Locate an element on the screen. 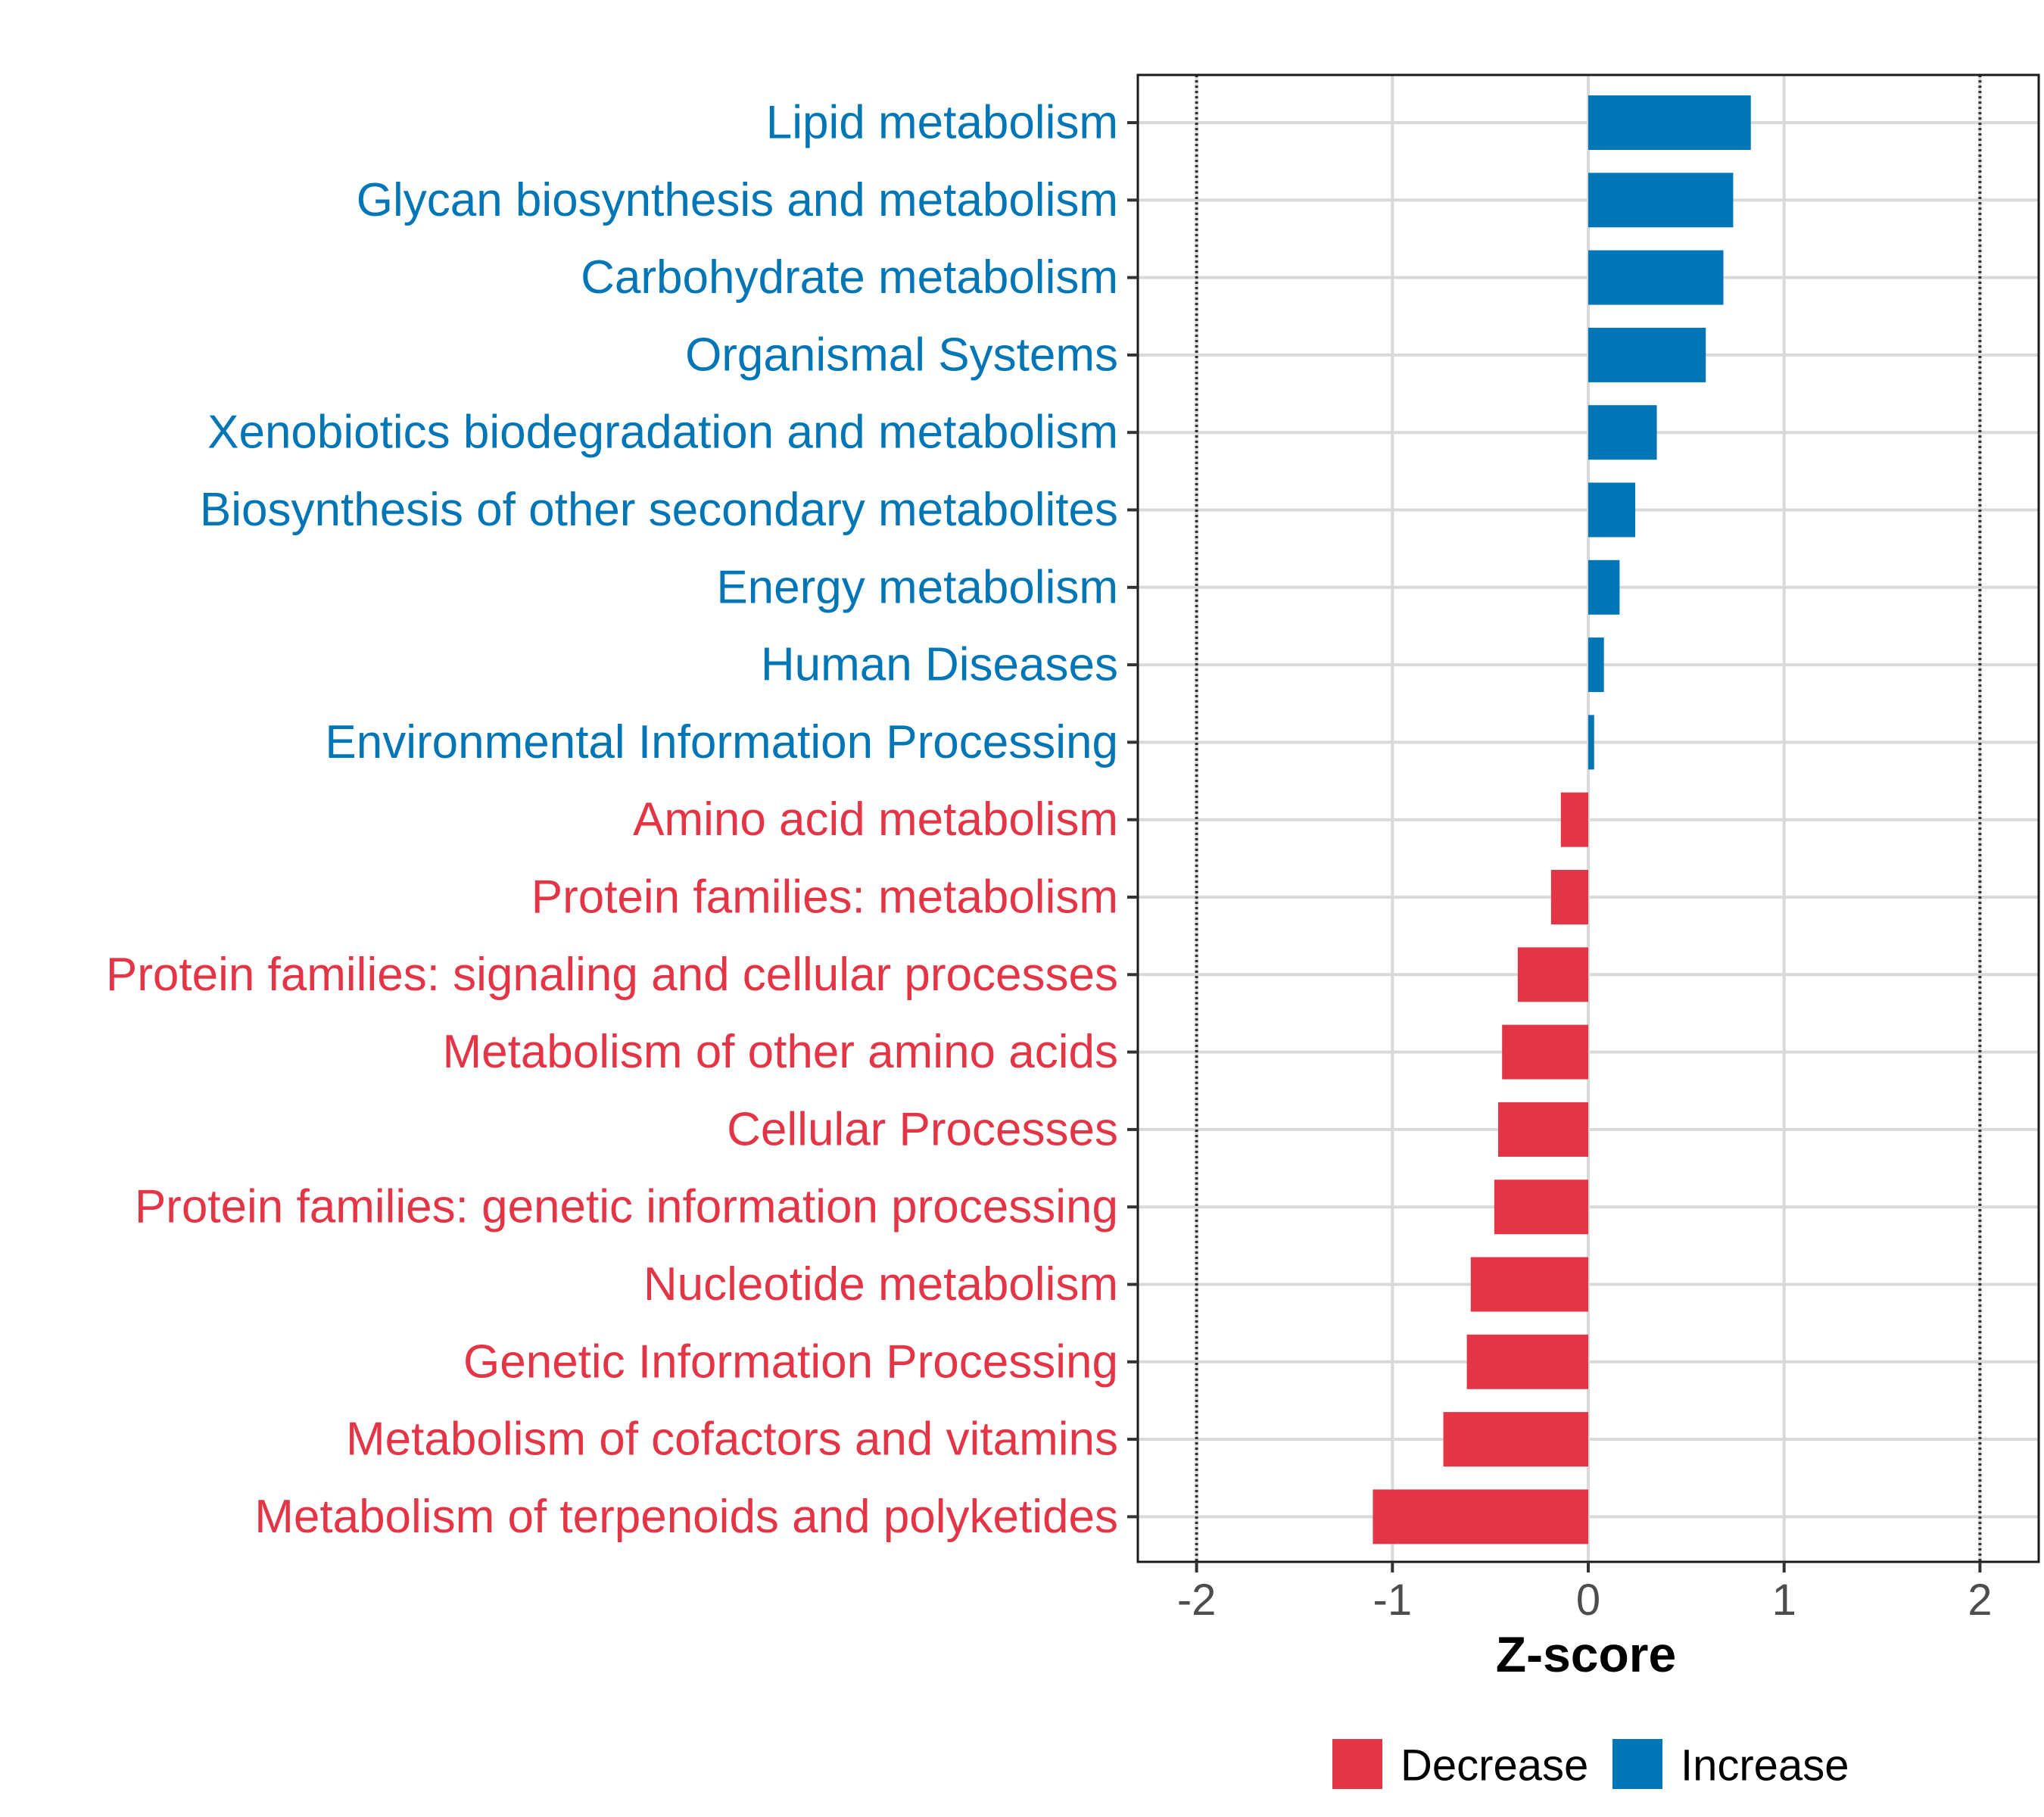  y-tick-label: Metabolism of terpenoids and polyketides is located at coordinates (686, 1517).